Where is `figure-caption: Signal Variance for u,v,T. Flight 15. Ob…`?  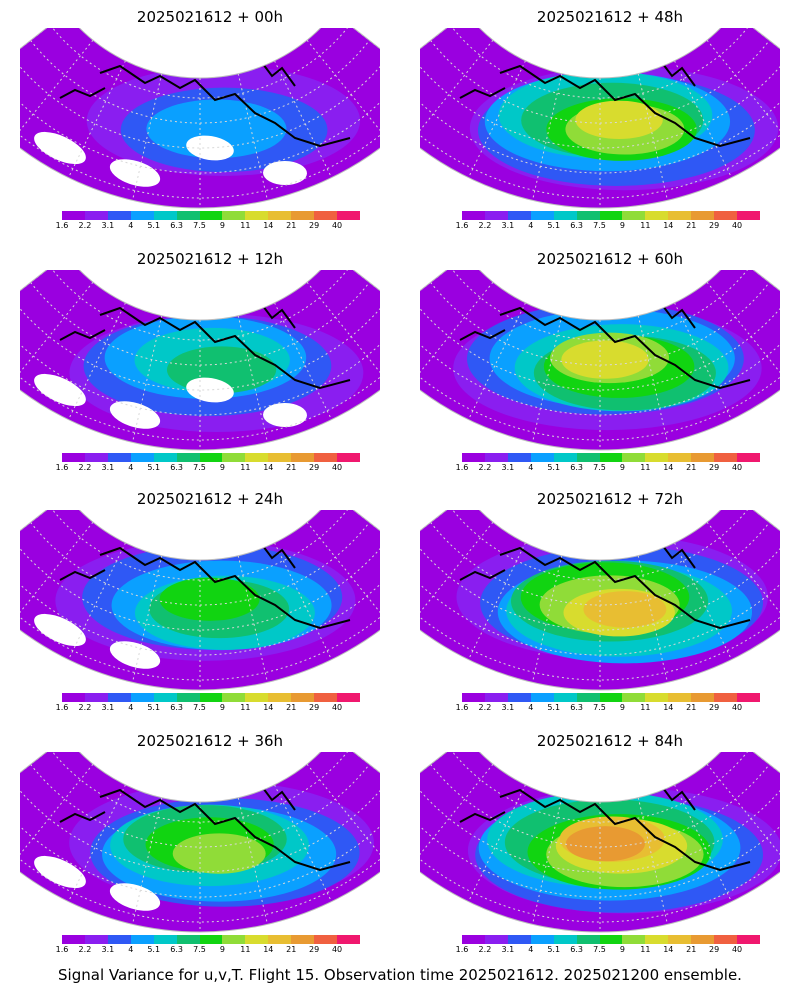 figure-caption: Signal Variance for u,v,T. Flight 15. Ob… is located at coordinates (400, 975).